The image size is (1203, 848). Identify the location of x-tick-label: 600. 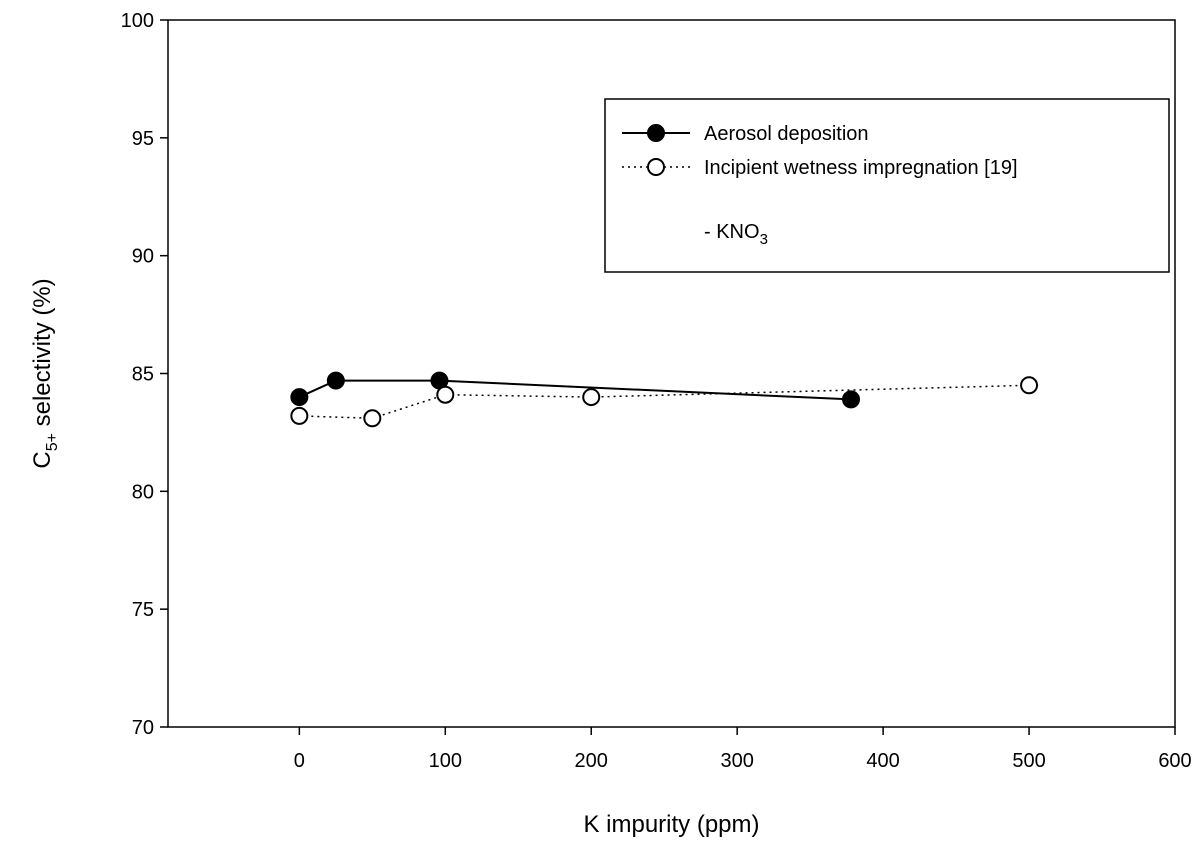
(1174, 761).